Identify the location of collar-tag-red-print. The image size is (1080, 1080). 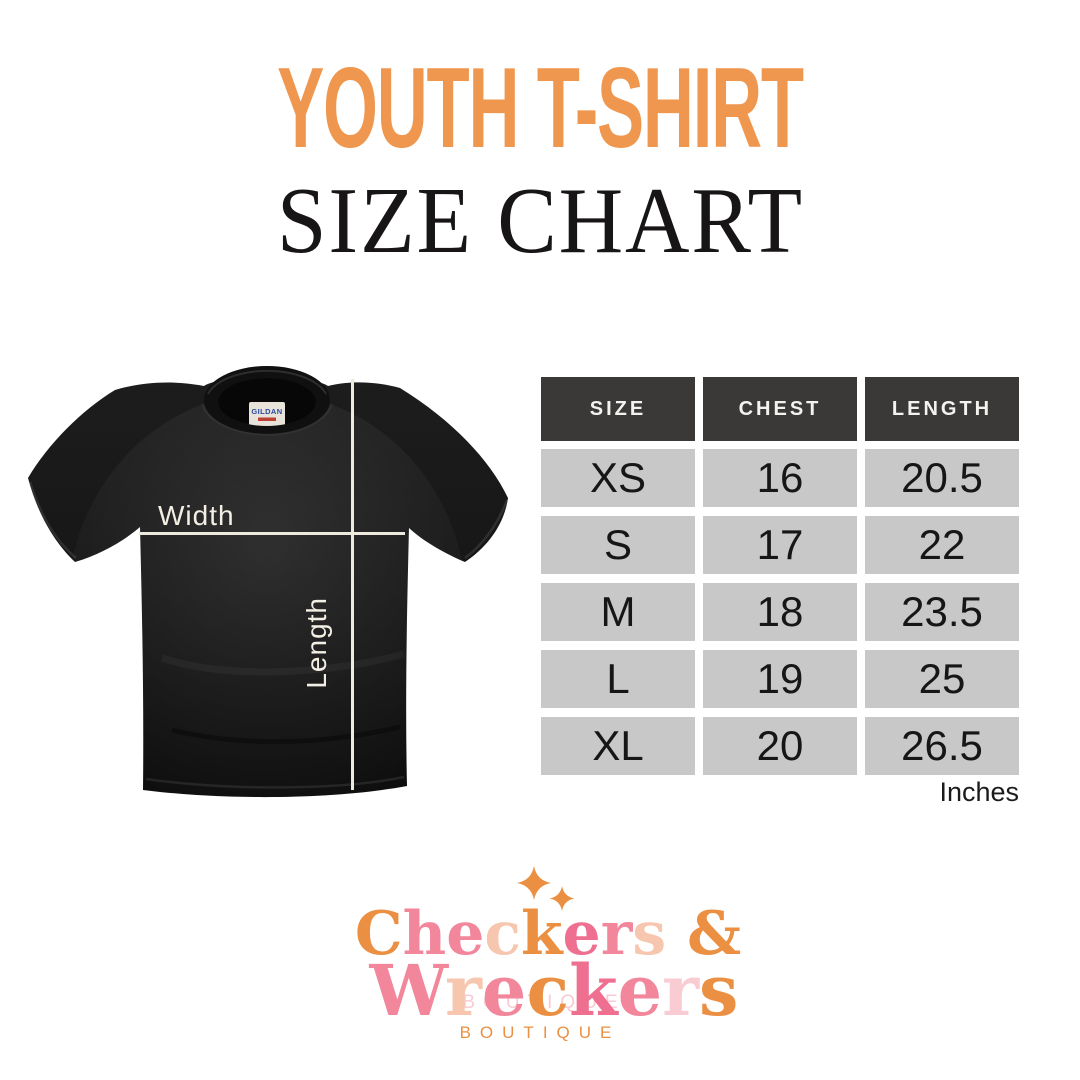
(267, 419).